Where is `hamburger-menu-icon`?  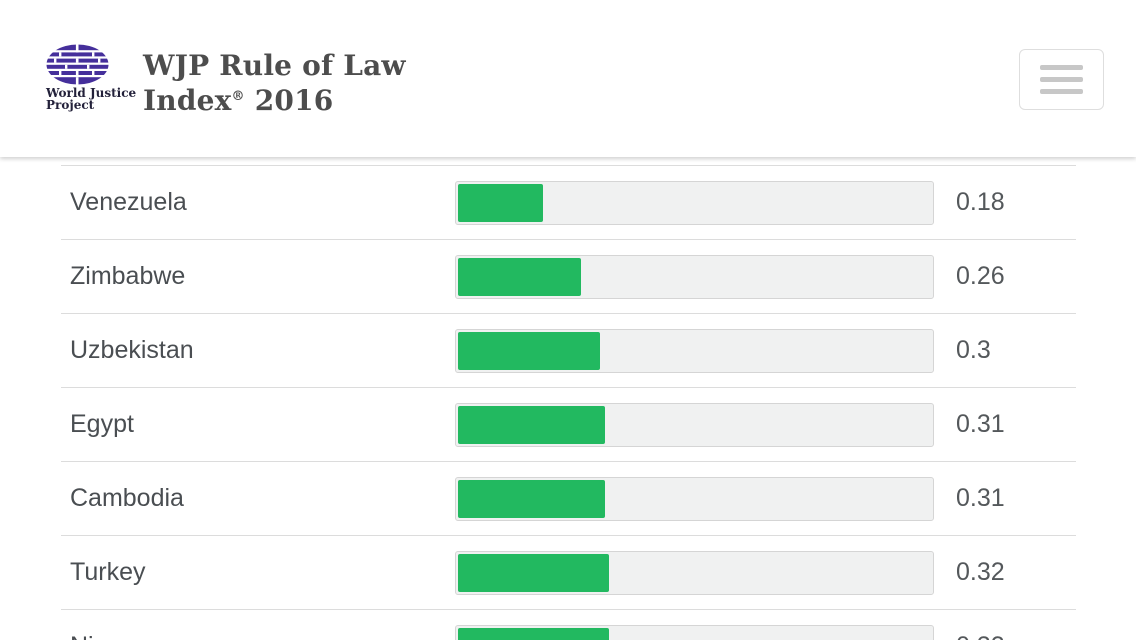
hamburger-menu-icon is located at coordinates (1061, 67).